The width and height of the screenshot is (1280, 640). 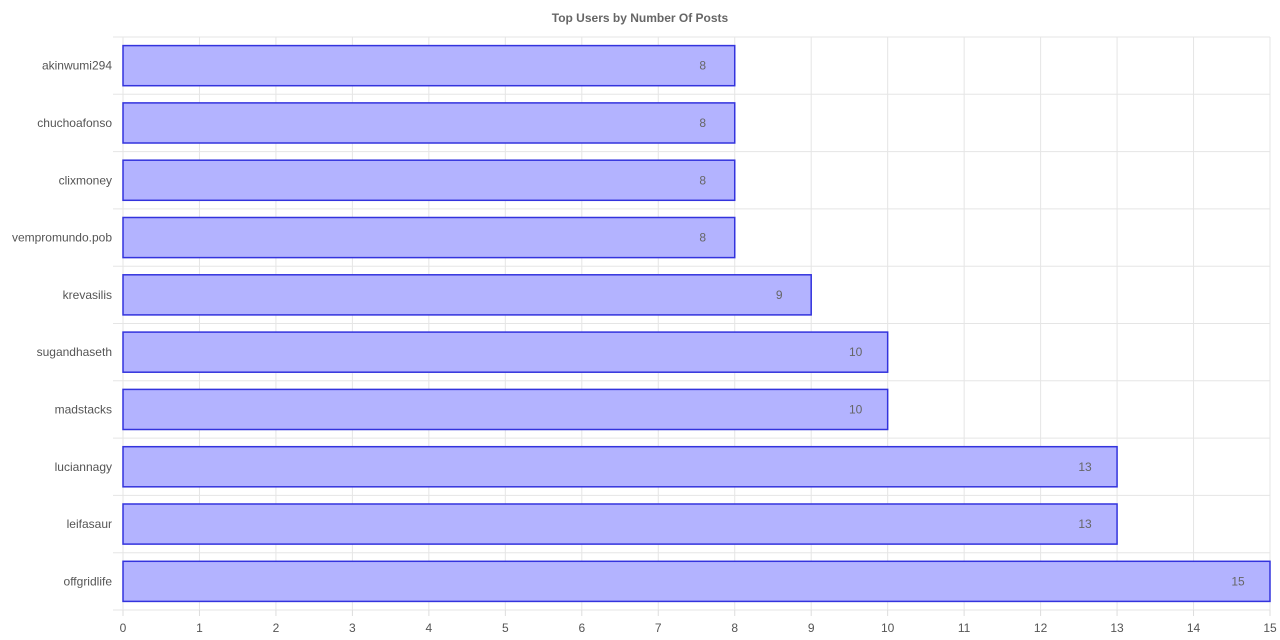 What do you see at coordinates (1270, 628) in the screenshot?
I see `x-tick-label: 15` at bounding box center [1270, 628].